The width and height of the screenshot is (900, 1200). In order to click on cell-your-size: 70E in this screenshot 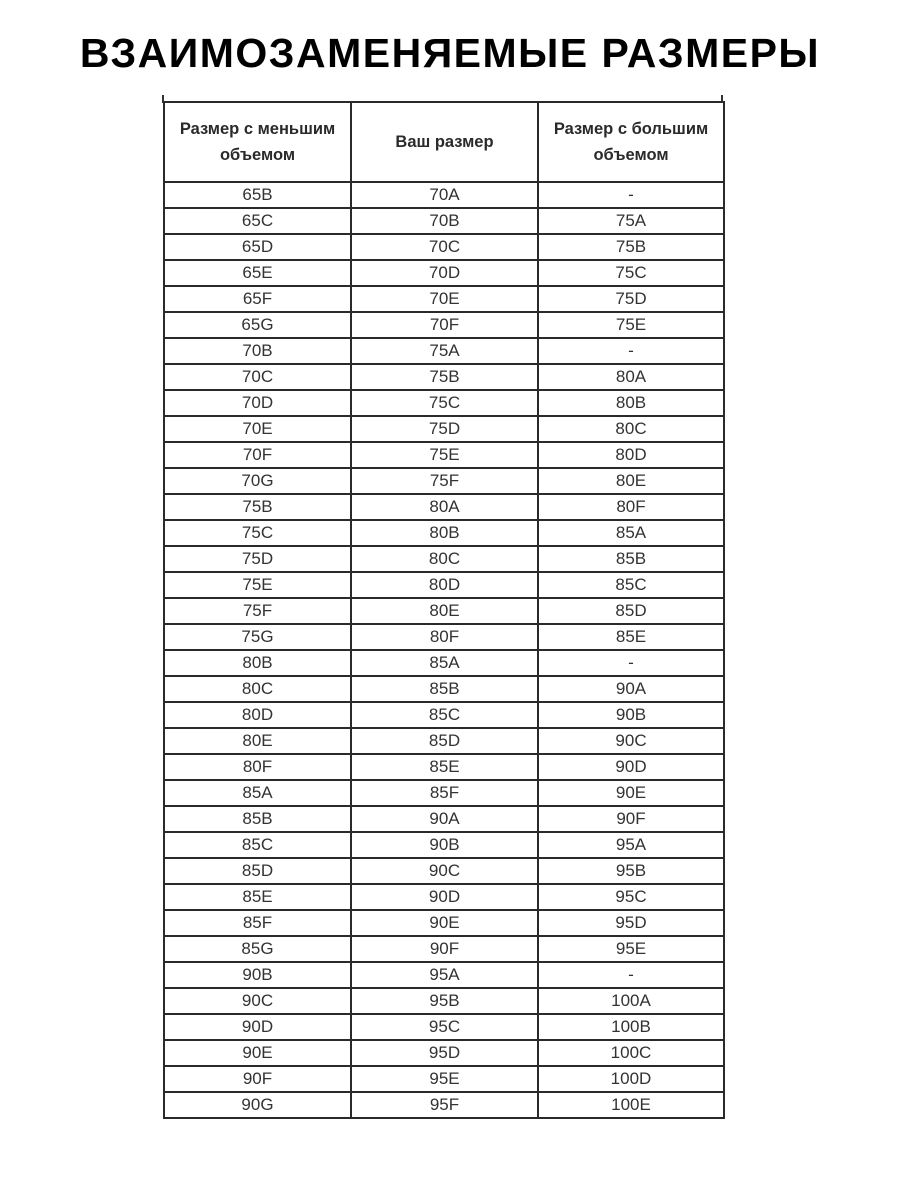, I will do `click(444, 299)`.